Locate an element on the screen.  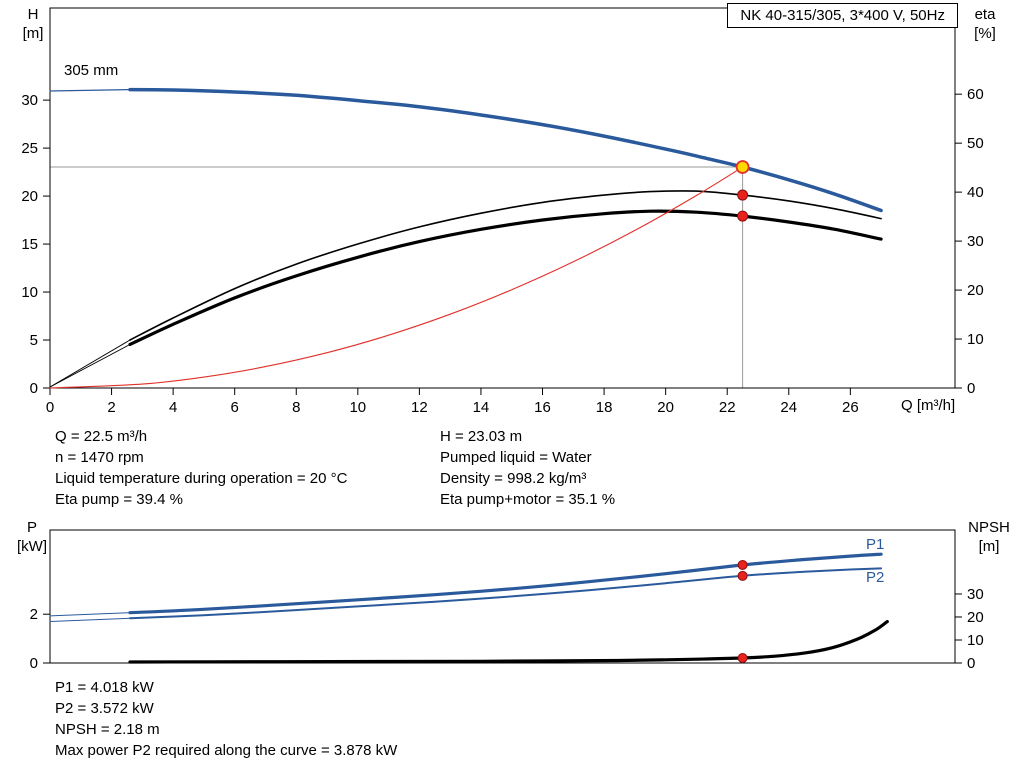
head-axis-name: H is located at coordinates (33, 14).